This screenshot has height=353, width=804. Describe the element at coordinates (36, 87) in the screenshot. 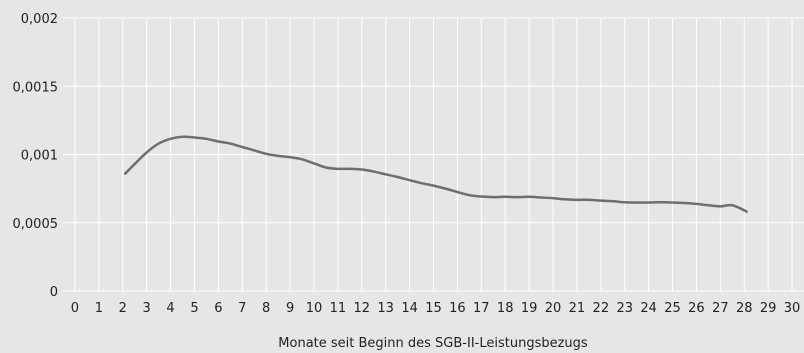

I see `y-tick-label: 0,0015` at that location.